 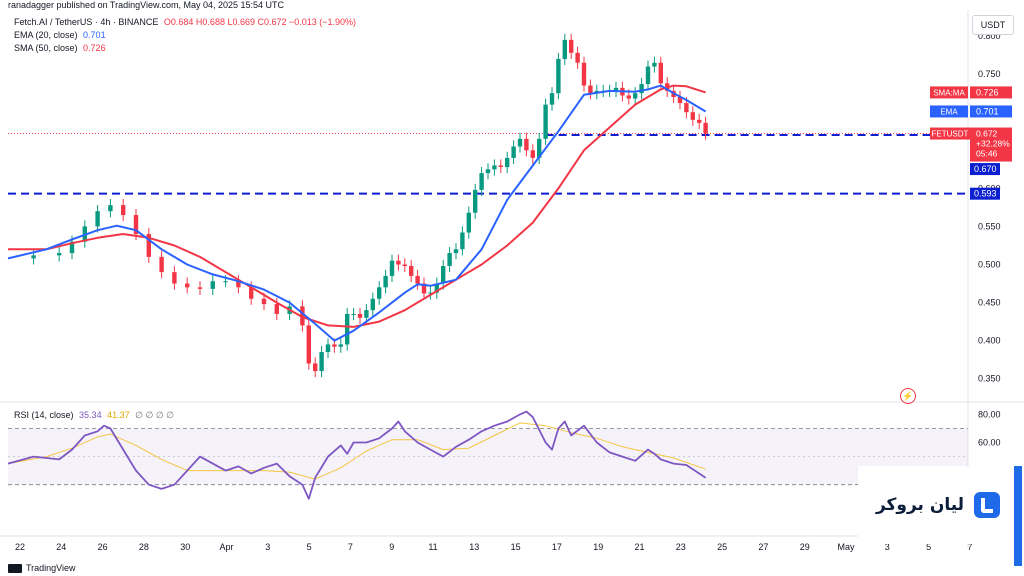 What do you see at coordinates (118, 415) in the screenshot?
I see `legend-rsi-ma-value: 41.37` at bounding box center [118, 415].